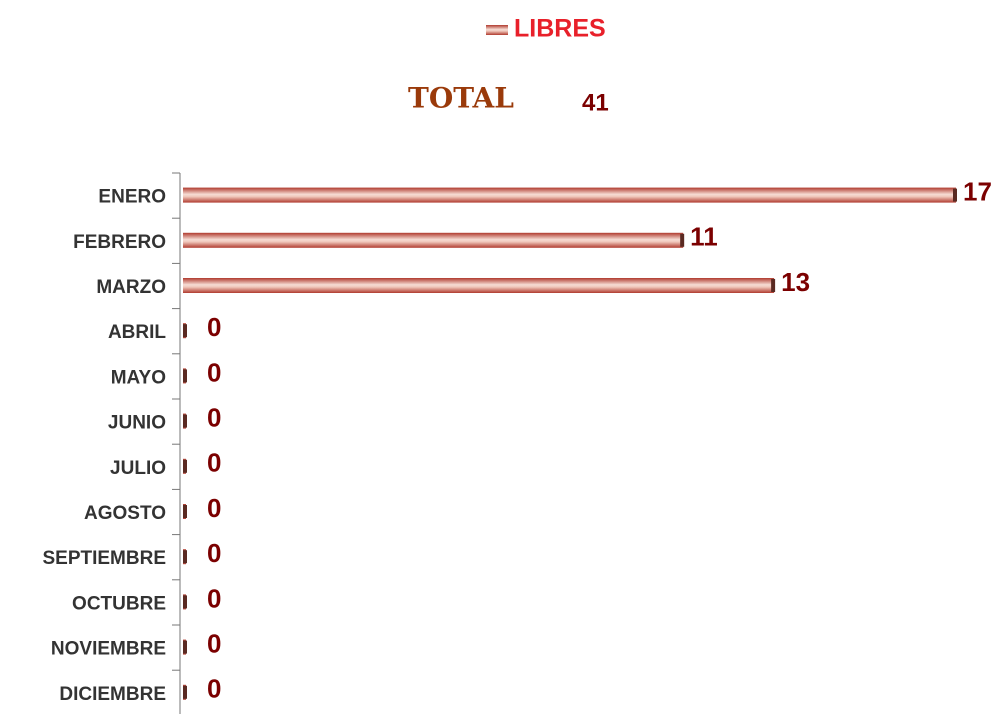 The width and height of the screenshot is (1000, 719). What do you see at coordinates (461, 98) in the screenshot?
I see `total-label: TOTAL` at bounding box center [461, 98].